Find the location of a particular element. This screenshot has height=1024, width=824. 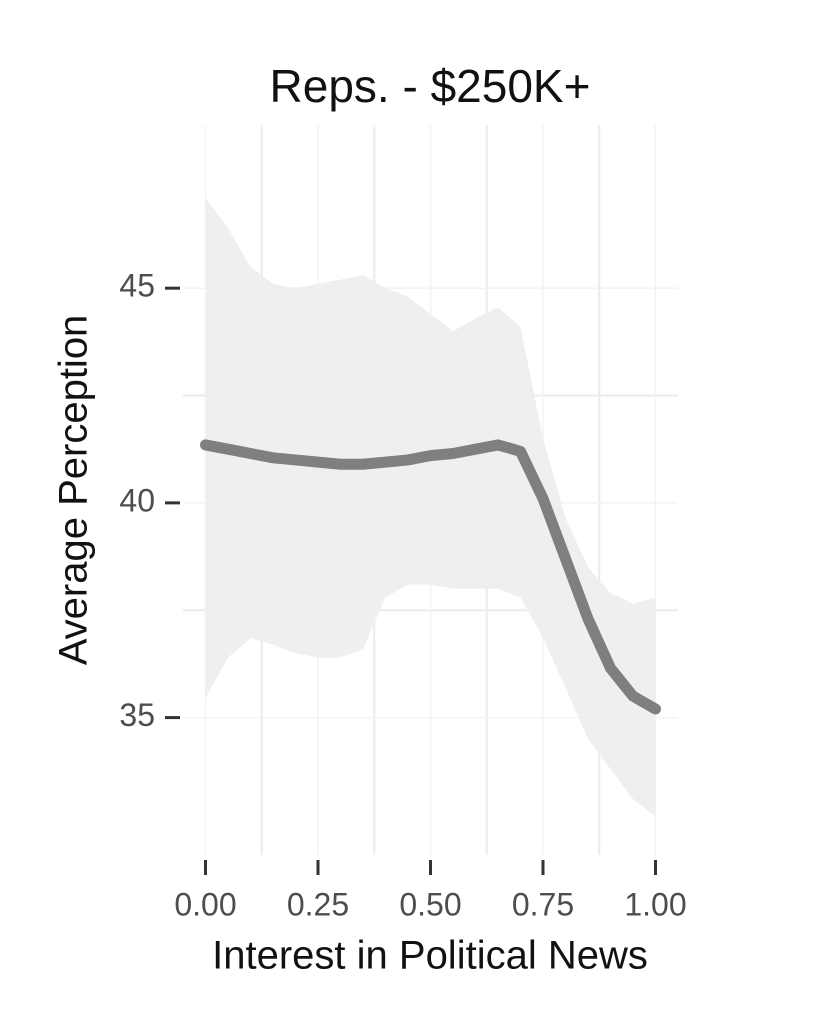

y-tick-label: 45 is located at coordinates (137, 286).